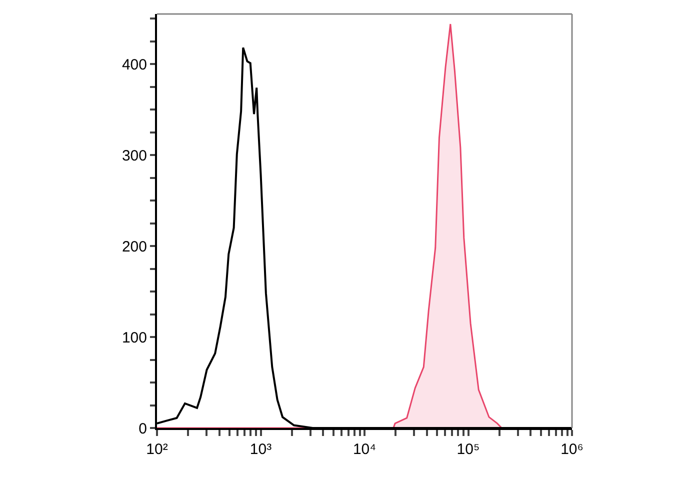 Image resolution: width=688 pixels, height=490 pixels. What do you see at coordinates (134, 337) in the screenshot?
I see `y-tick-label: 100` at bounding box center [134, 337].